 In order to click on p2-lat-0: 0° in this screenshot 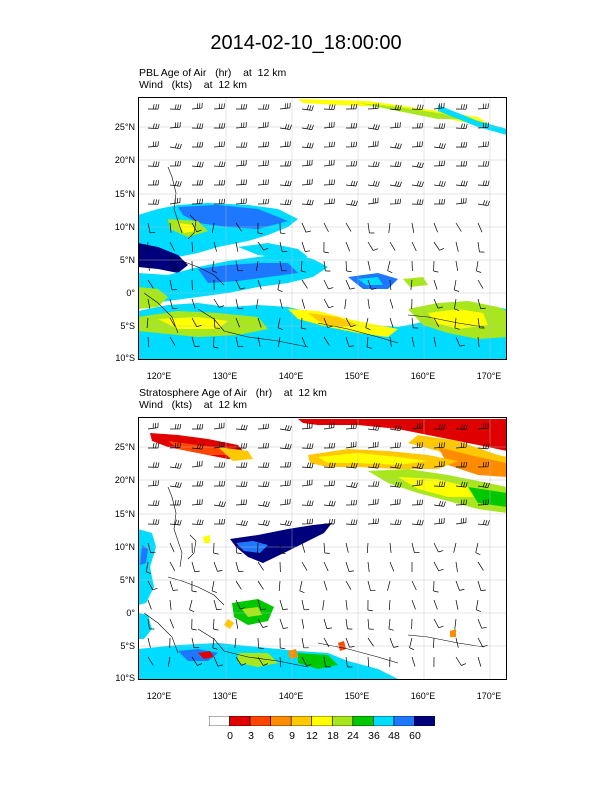, I will do `click(130, 613)`.